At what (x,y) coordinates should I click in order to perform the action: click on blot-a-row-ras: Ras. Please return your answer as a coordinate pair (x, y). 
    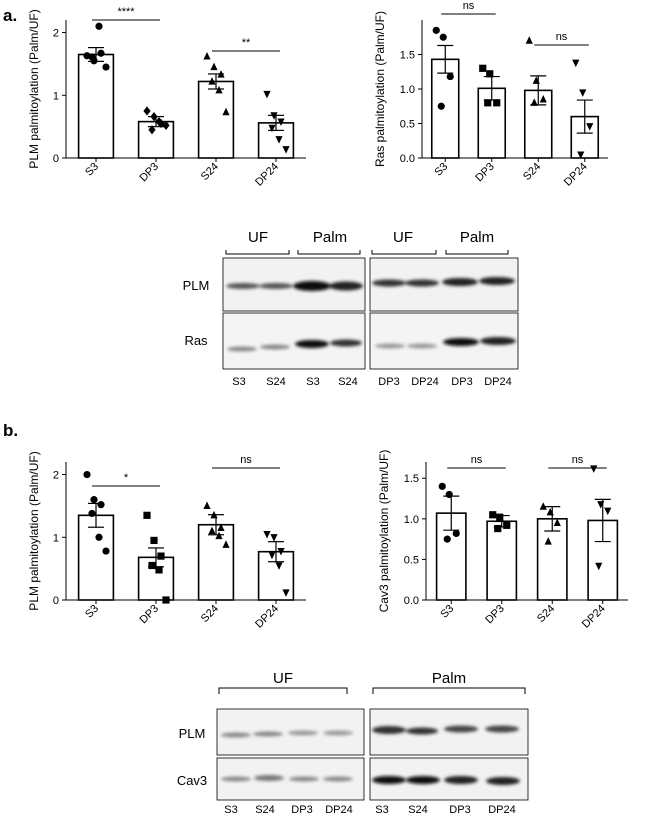
    Looking at the image, I should click on (196, 340).